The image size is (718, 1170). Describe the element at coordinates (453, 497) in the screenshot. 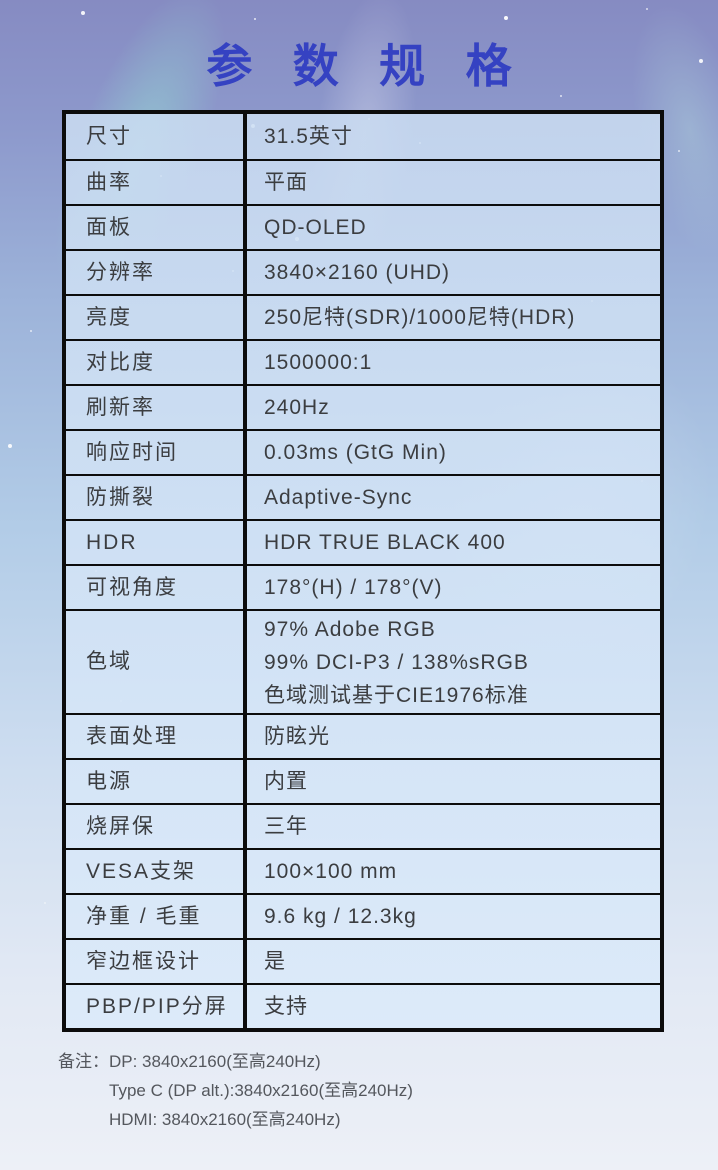

I see `spec-value: Adaptive-Sync` at that location.